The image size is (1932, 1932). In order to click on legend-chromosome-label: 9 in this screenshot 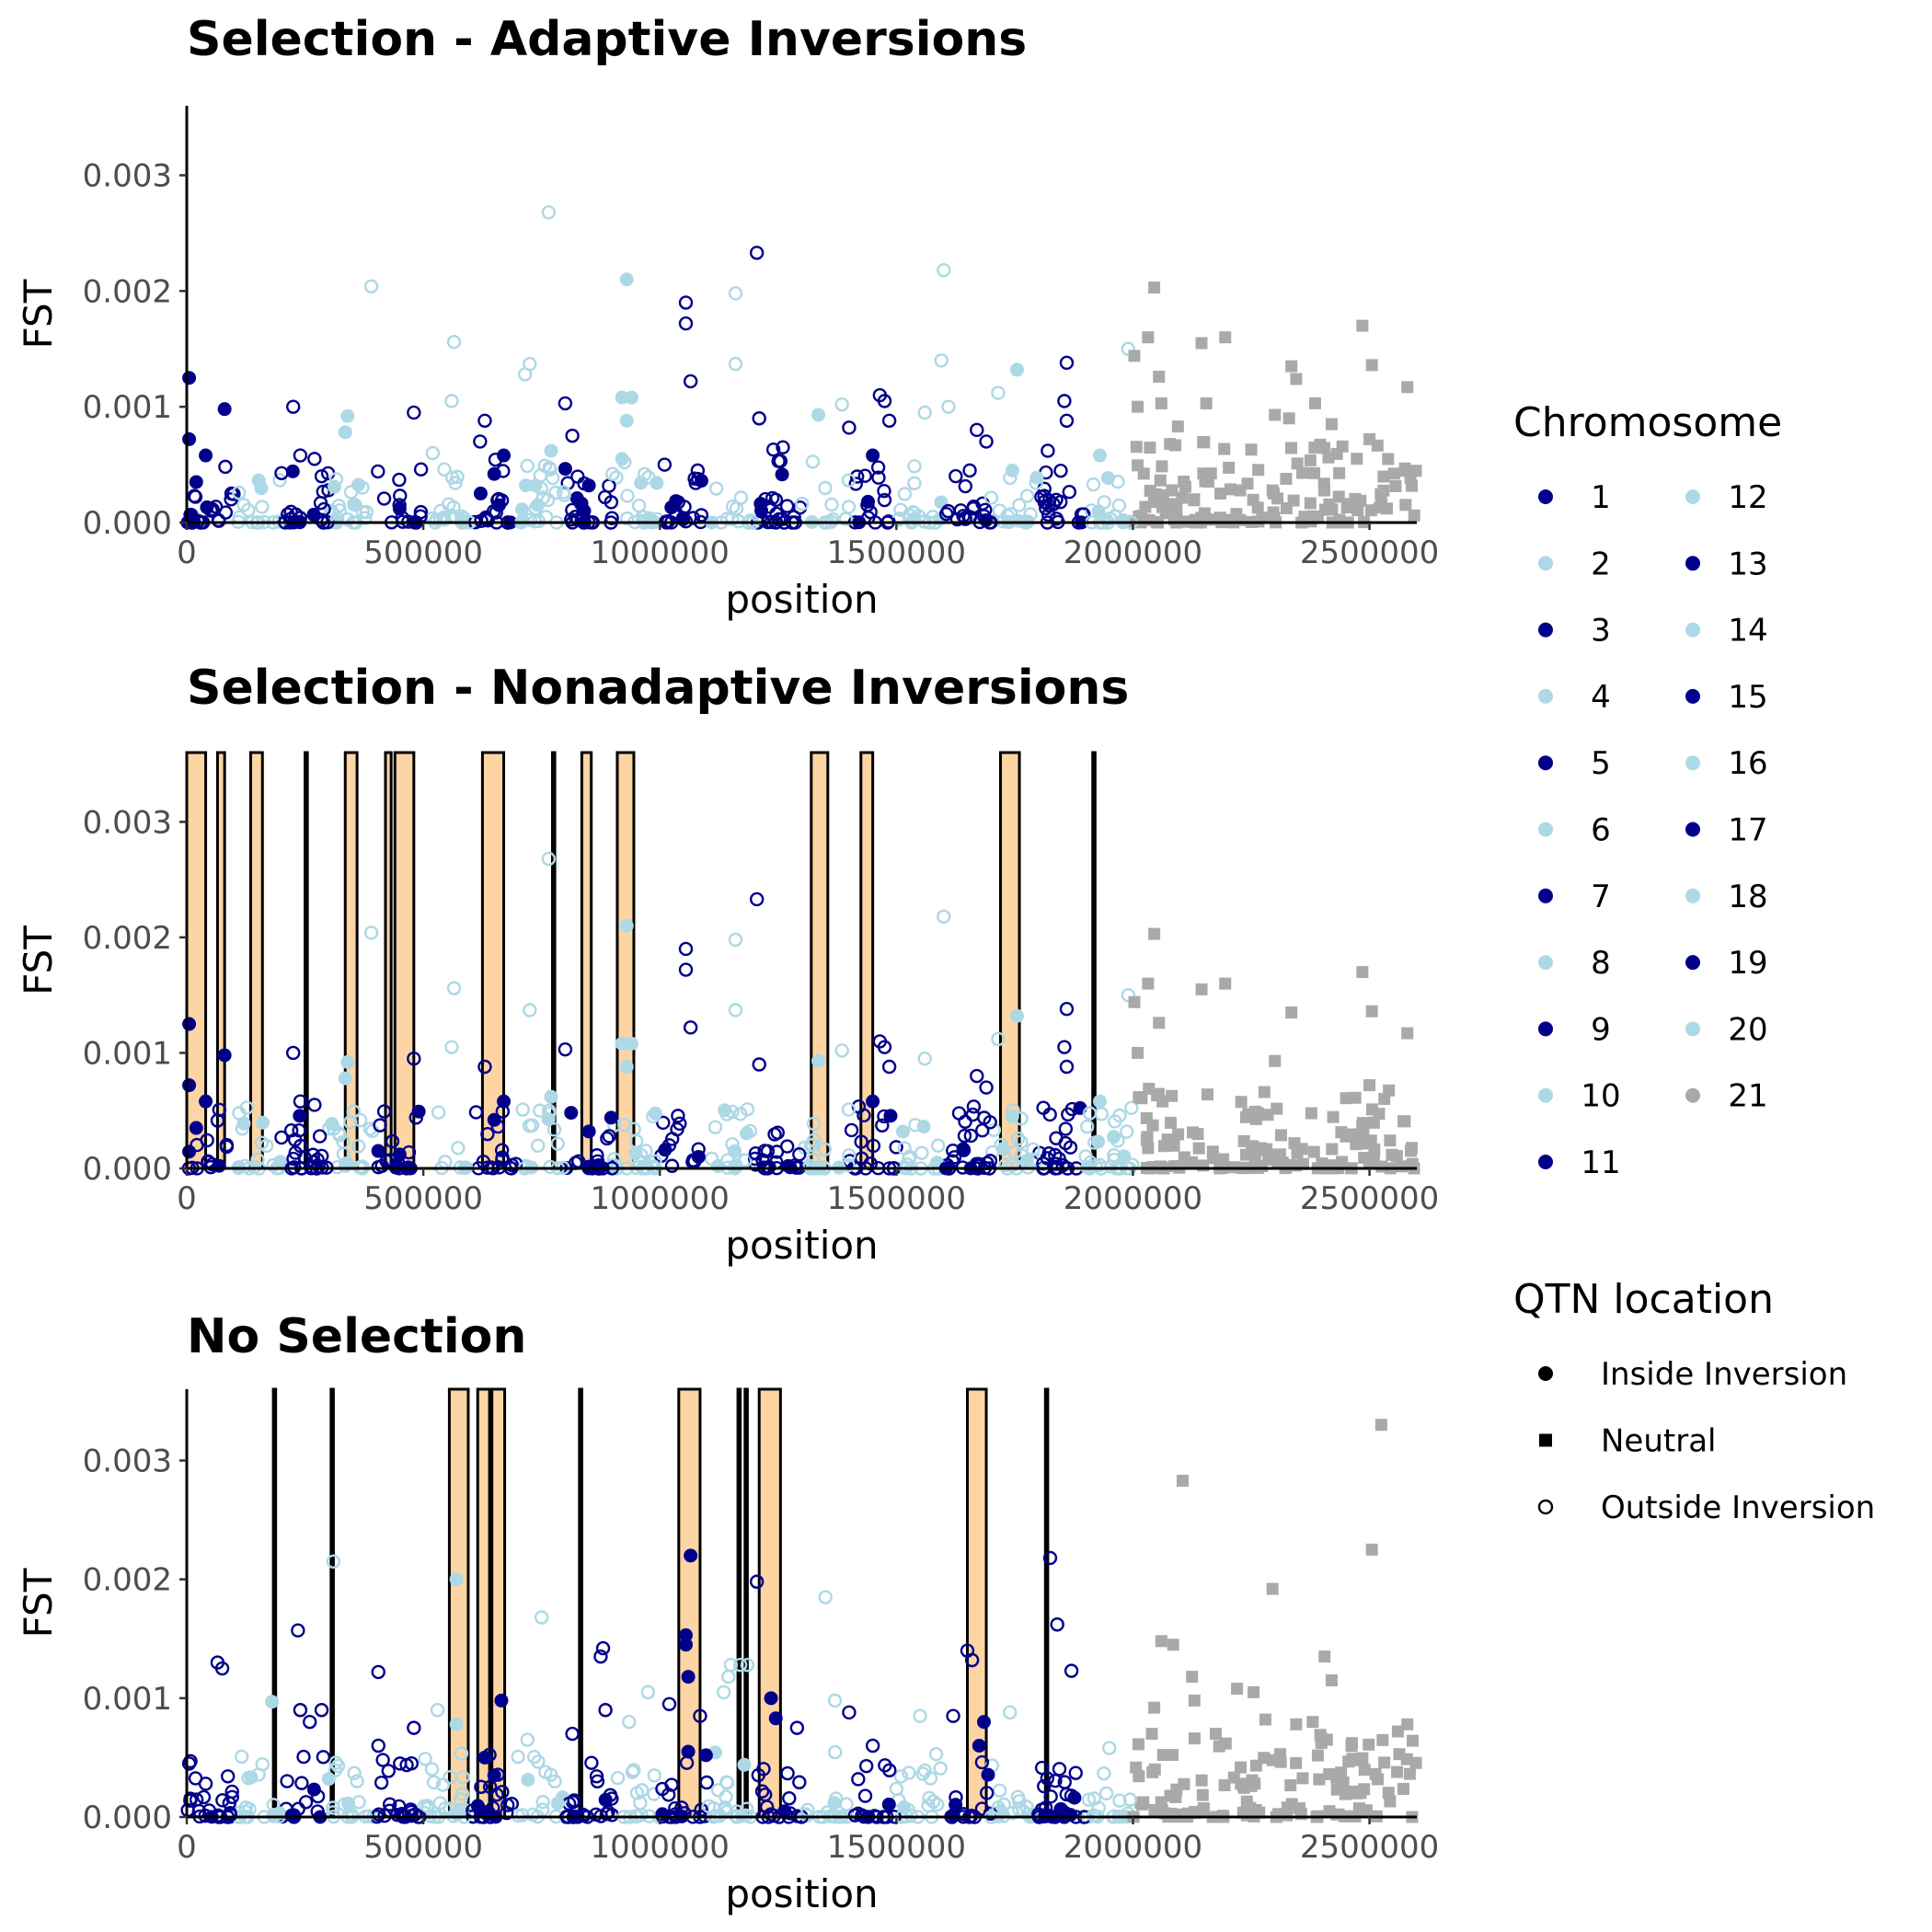, I will do `click(1601, 1029)`.